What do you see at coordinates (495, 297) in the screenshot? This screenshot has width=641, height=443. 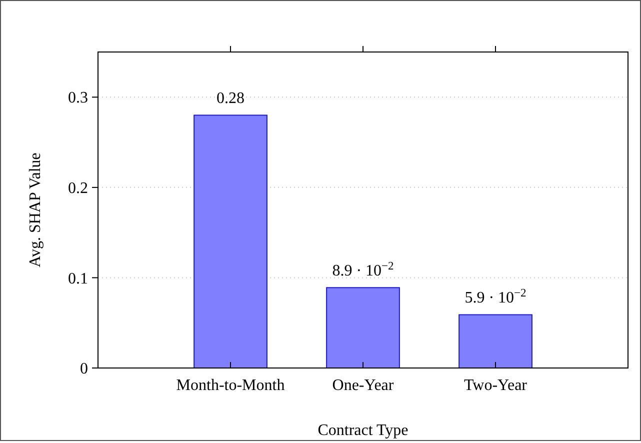 I see `data-label: 5.9 · 10$^{−2}$` at bounding box center [495, 297].